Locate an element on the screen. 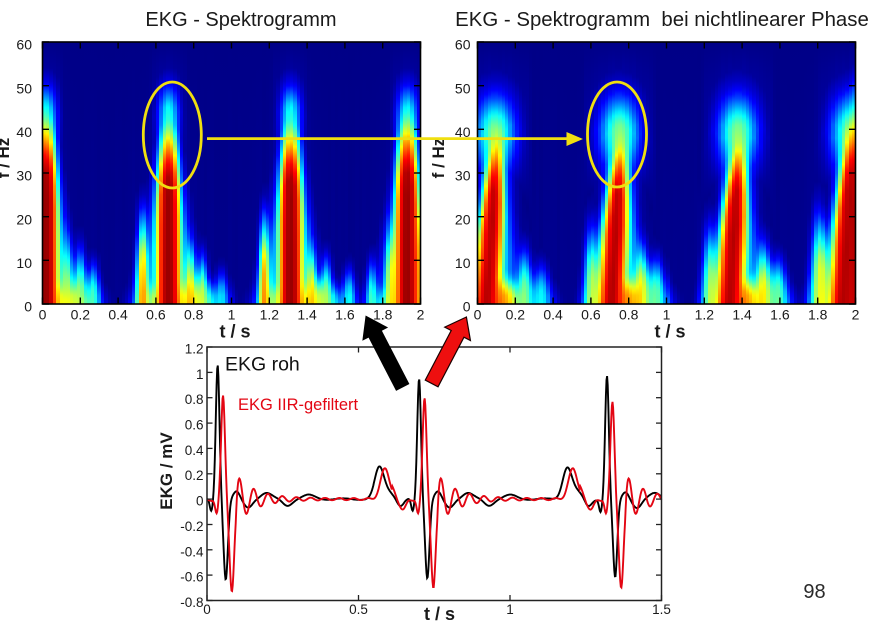  svg-text: -0.2 is located at coordinates (191, 526).